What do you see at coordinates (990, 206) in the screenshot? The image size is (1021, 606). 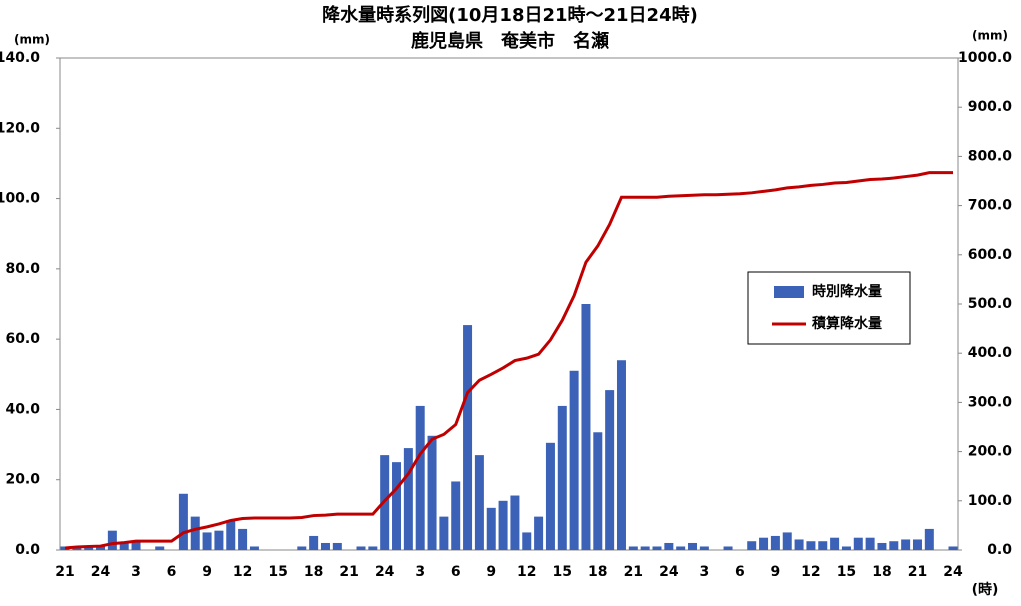 I see `y2-tick-label: 700.0` at bounding box center [990, 206].